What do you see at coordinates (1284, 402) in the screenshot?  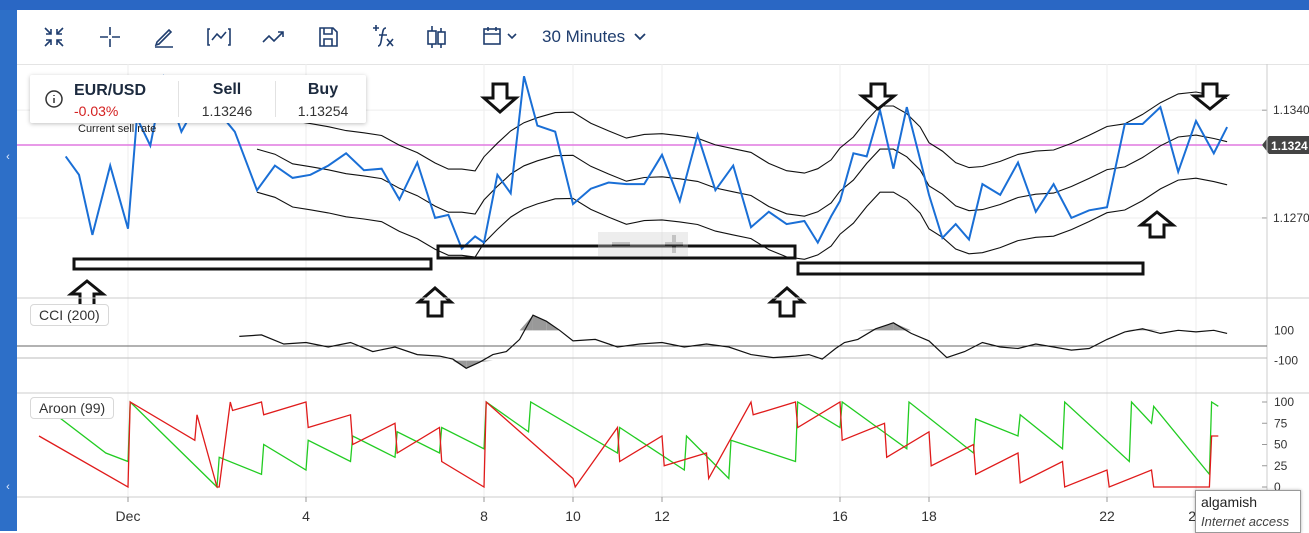 I see `aroon-tick-label: 100` at bounding box center [1284, 402].